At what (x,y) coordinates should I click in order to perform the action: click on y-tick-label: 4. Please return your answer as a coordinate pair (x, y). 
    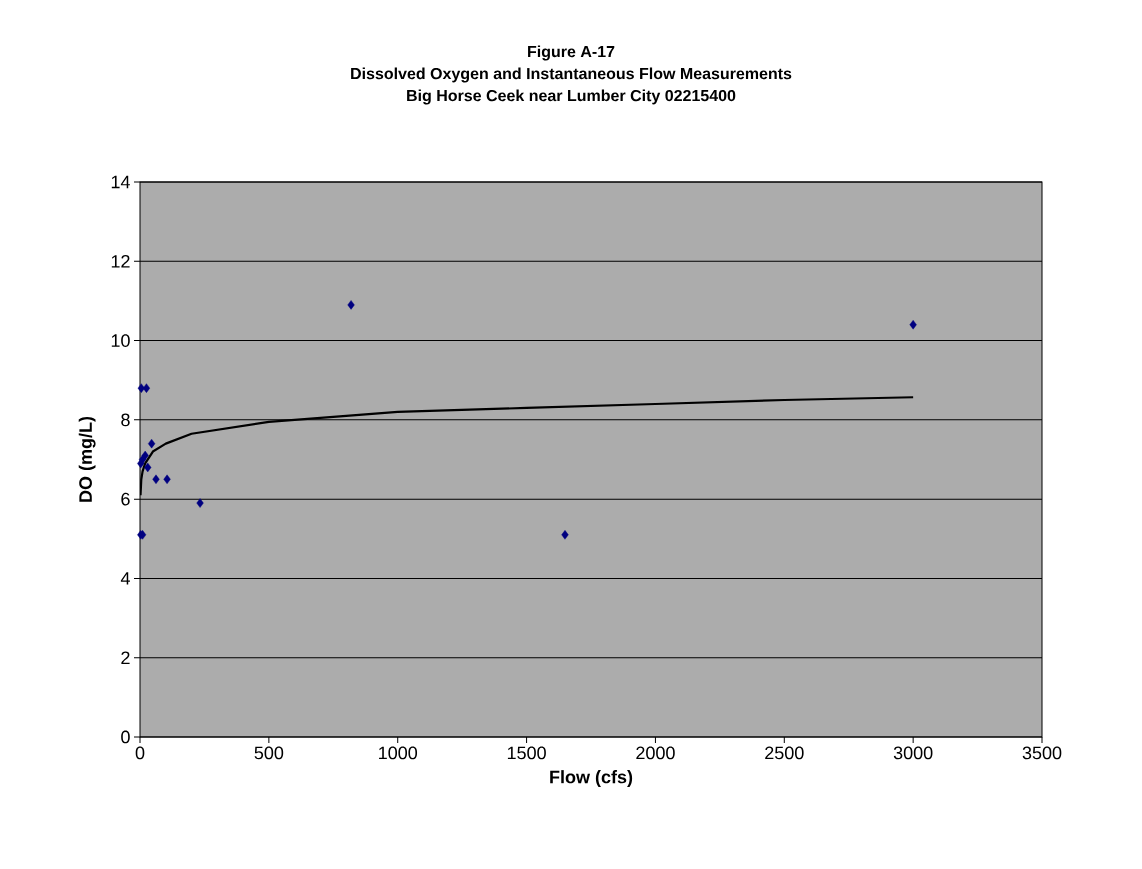
    Looking at the image, I should click on (125, 578).